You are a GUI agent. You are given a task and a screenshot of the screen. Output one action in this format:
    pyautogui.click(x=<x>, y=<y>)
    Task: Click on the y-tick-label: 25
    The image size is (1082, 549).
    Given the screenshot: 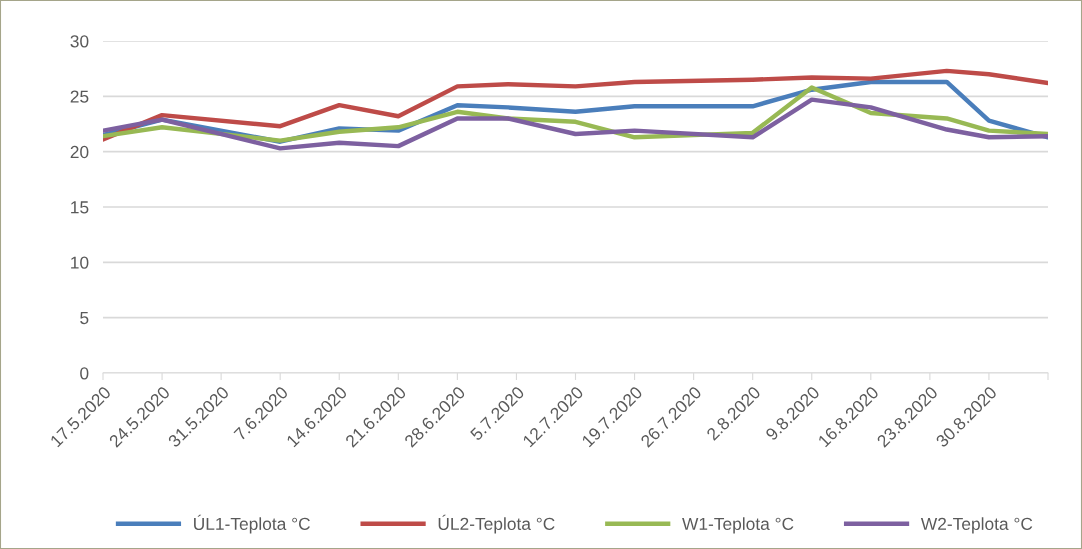 What is the action you would take?
    pyautogui.click(x=79, y=96)
    